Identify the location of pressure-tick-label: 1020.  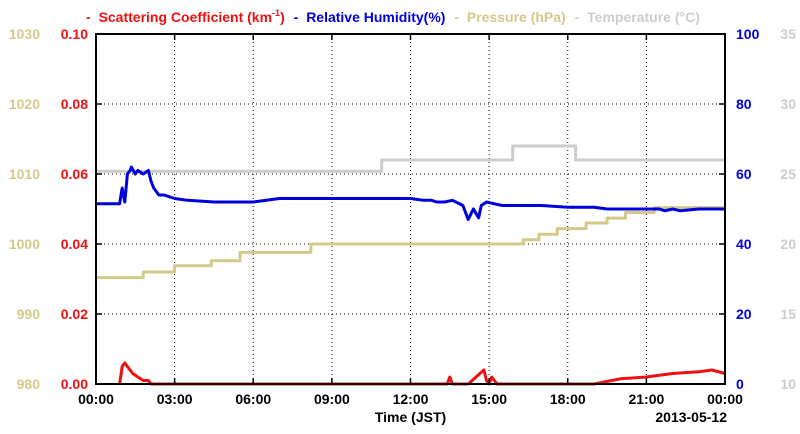
(24, 104).